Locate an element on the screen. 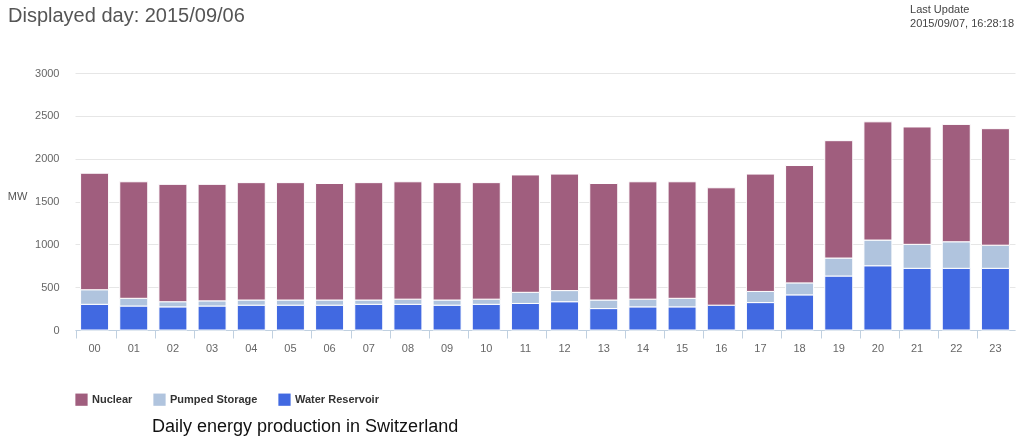 This screenshot has width=1016, height=441. x-tick-label: 16 is located at coordinates (721, 347).